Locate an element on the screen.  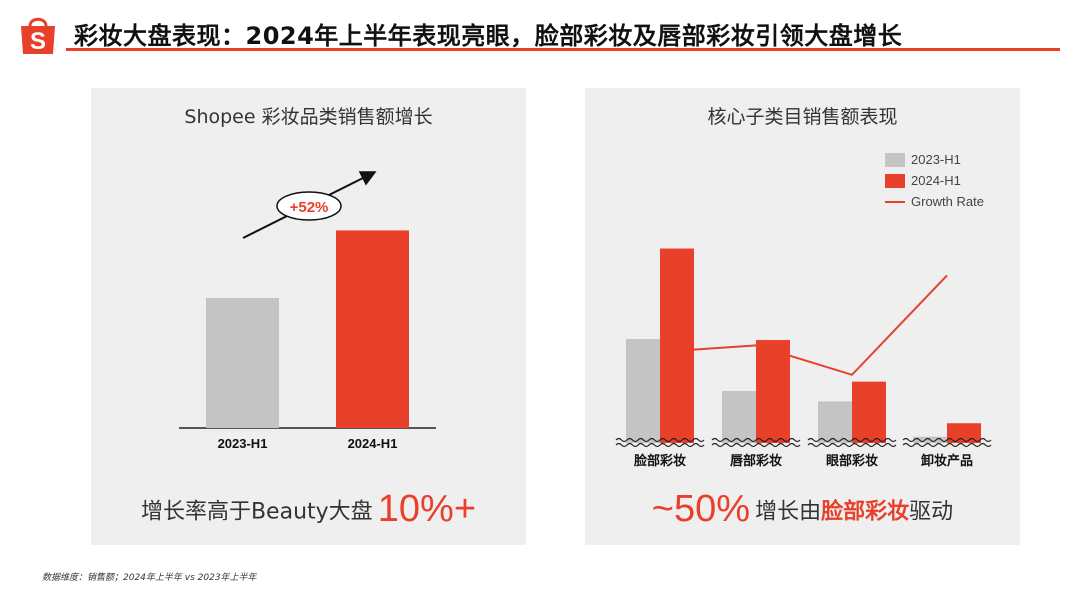
right-bar-2023-H1-唇部彩妆 is located at coordinates (739, 417).